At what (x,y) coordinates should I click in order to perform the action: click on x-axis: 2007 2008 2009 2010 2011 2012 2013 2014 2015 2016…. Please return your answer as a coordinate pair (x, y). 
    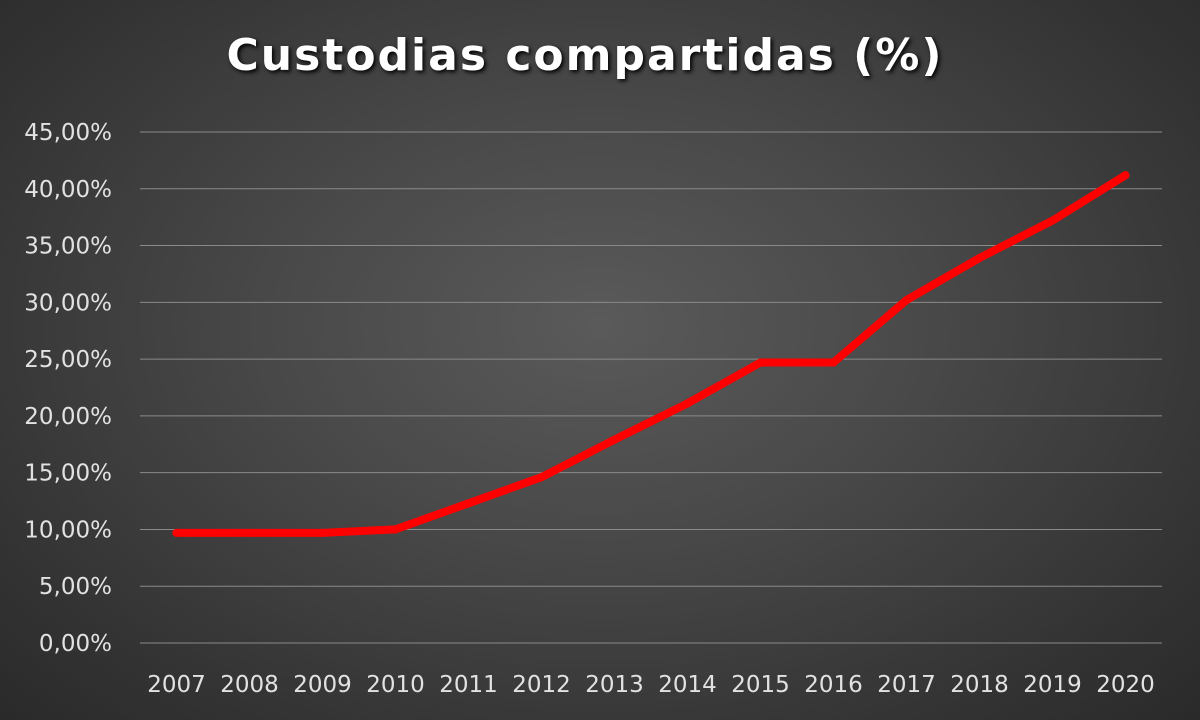
    Looking at the image, I should click on (651, 685).